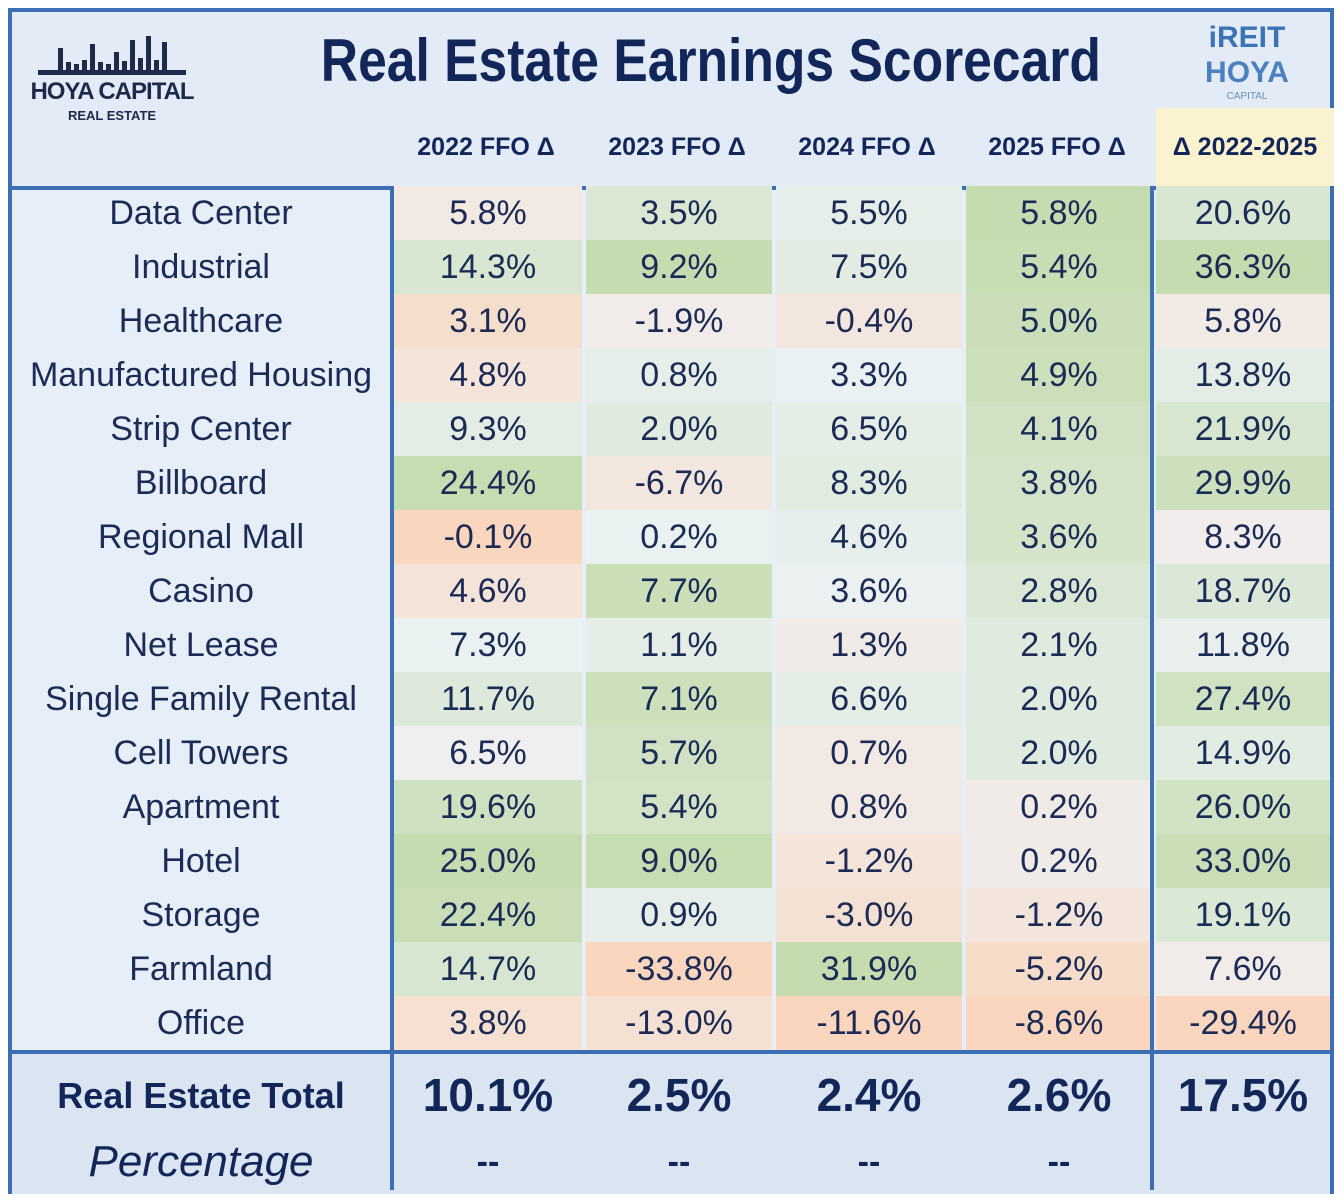 The image size is (1344, 1202). What do you see at coordinates (201, 753) in the screenshot?
I see `row-label: Cell Towers` at bounding box center [201, 753].